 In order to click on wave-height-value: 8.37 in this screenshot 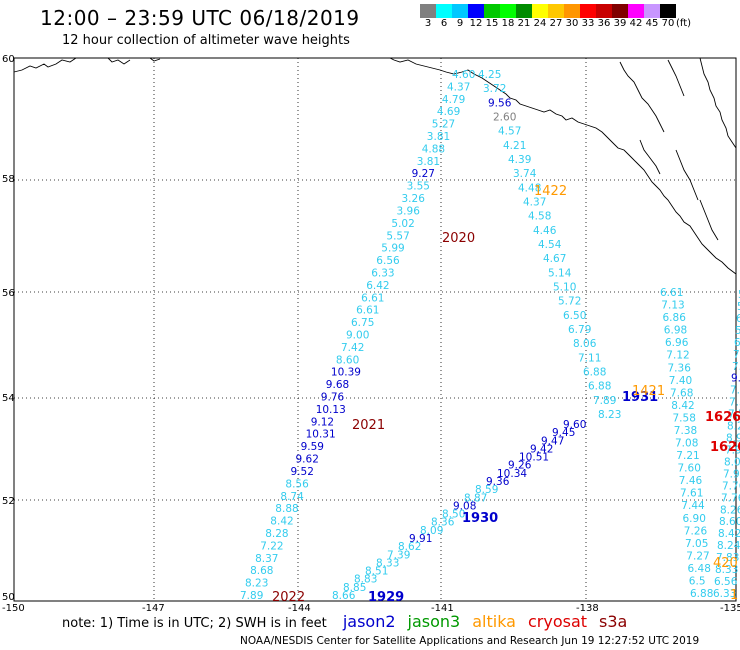, I will do `click(266, 559)`.